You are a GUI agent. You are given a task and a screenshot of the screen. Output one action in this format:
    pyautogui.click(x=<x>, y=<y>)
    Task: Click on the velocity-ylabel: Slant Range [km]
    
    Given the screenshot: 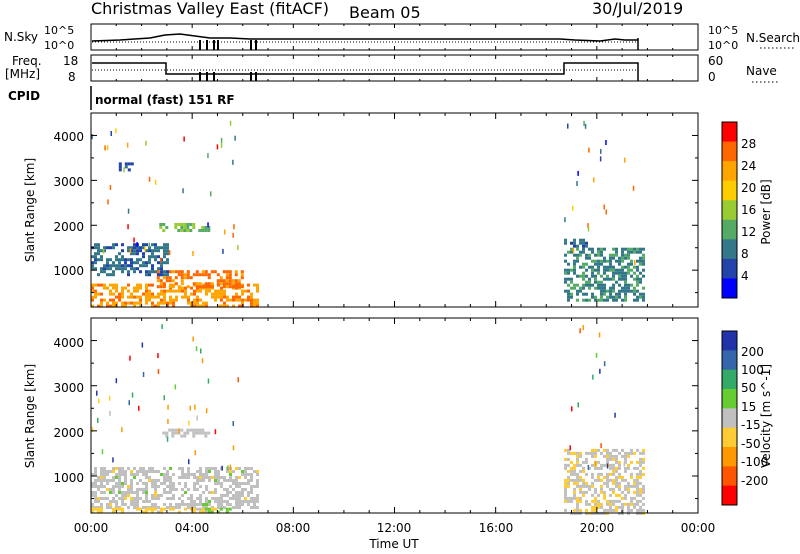 What is the action you would take?
    pyautogui.click(x=30, y=416)
    